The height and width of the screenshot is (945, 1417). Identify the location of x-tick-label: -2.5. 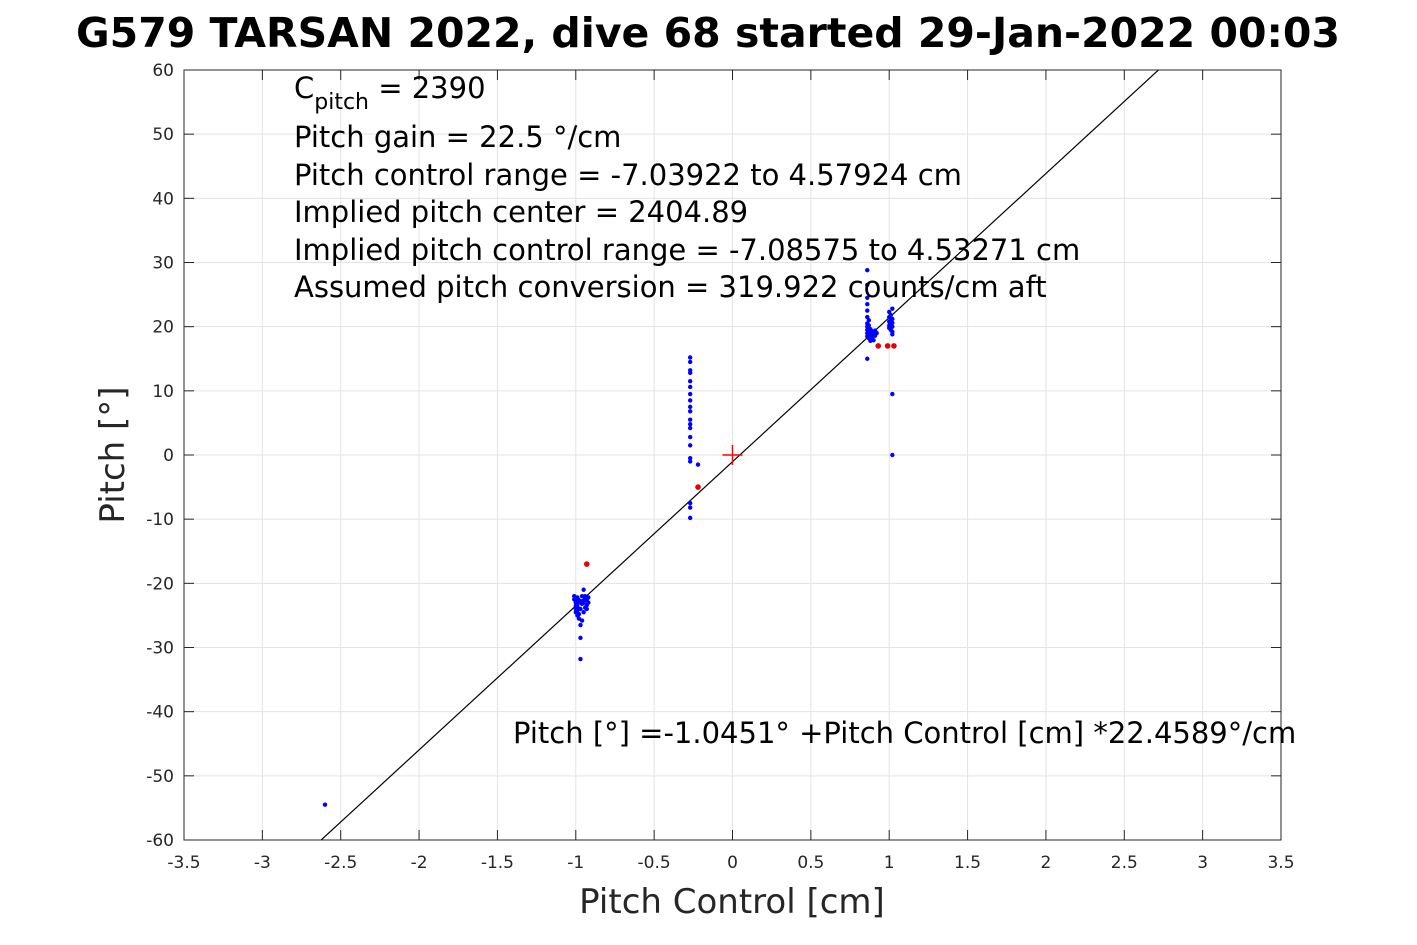
(340, 863).